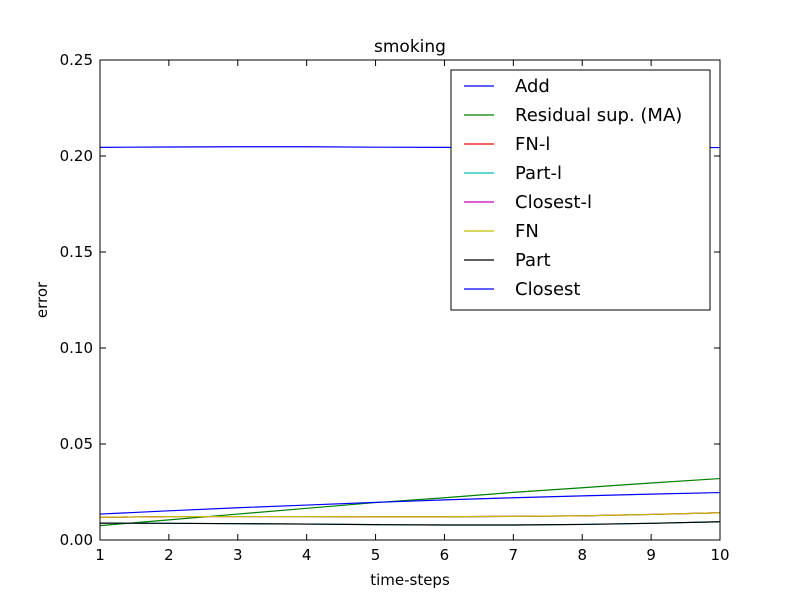 The width and height of the screenshot is (800, 600). What do you see at coordinates (410, 580) in the screenshot?
I see `x-axis-label: time-steps` at bounding box center [410, 580].